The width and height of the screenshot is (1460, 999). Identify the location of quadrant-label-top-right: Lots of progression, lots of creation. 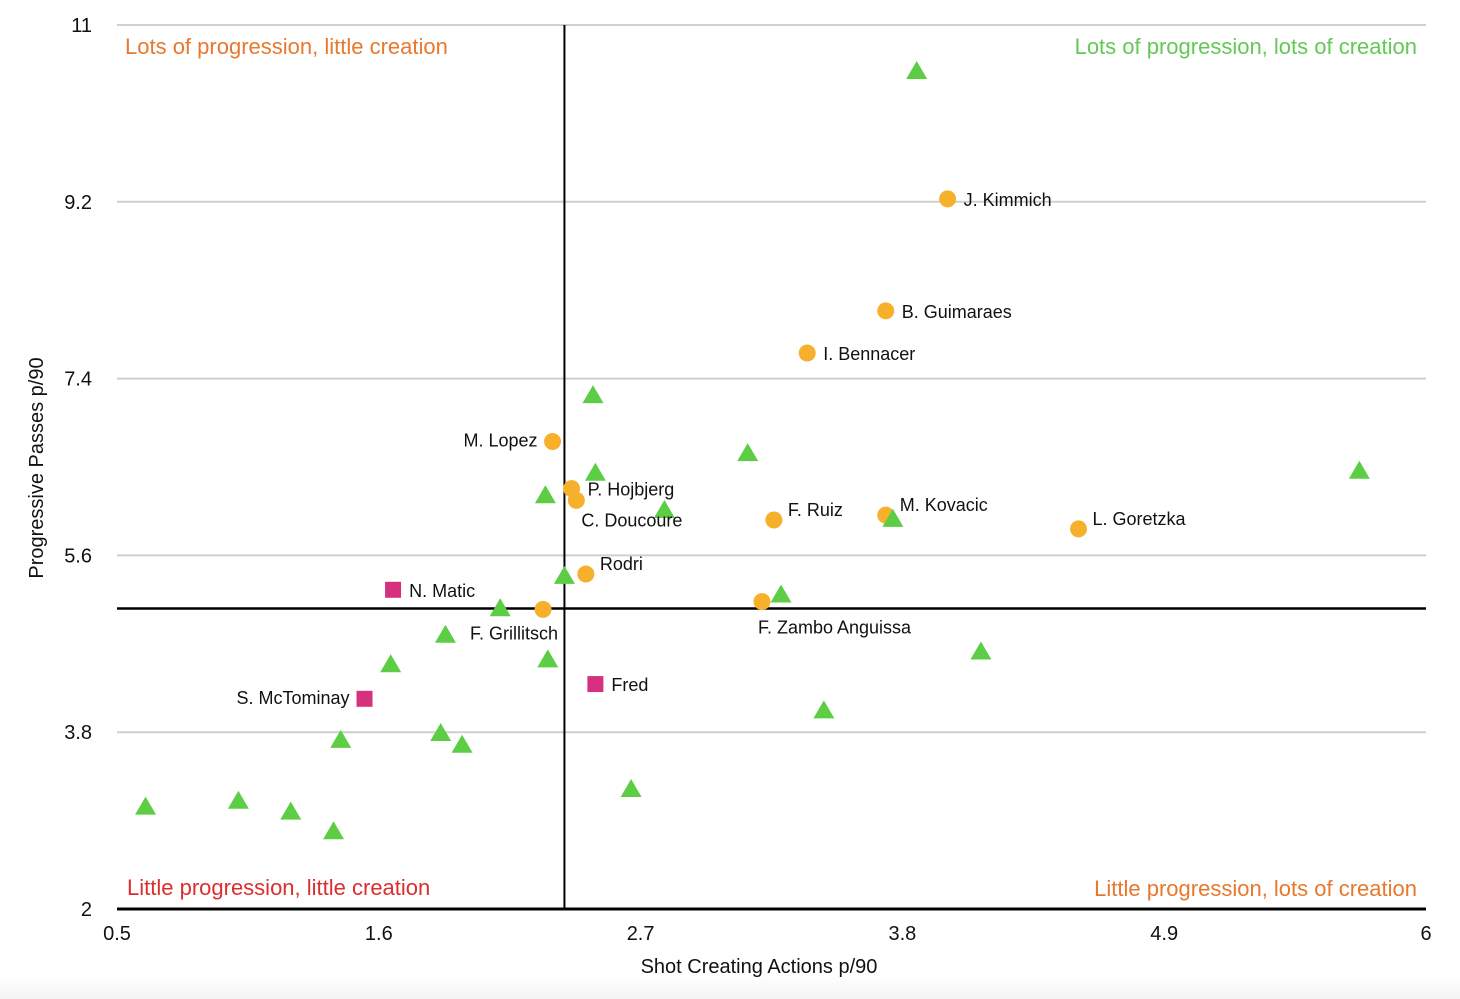
(1246, 46).